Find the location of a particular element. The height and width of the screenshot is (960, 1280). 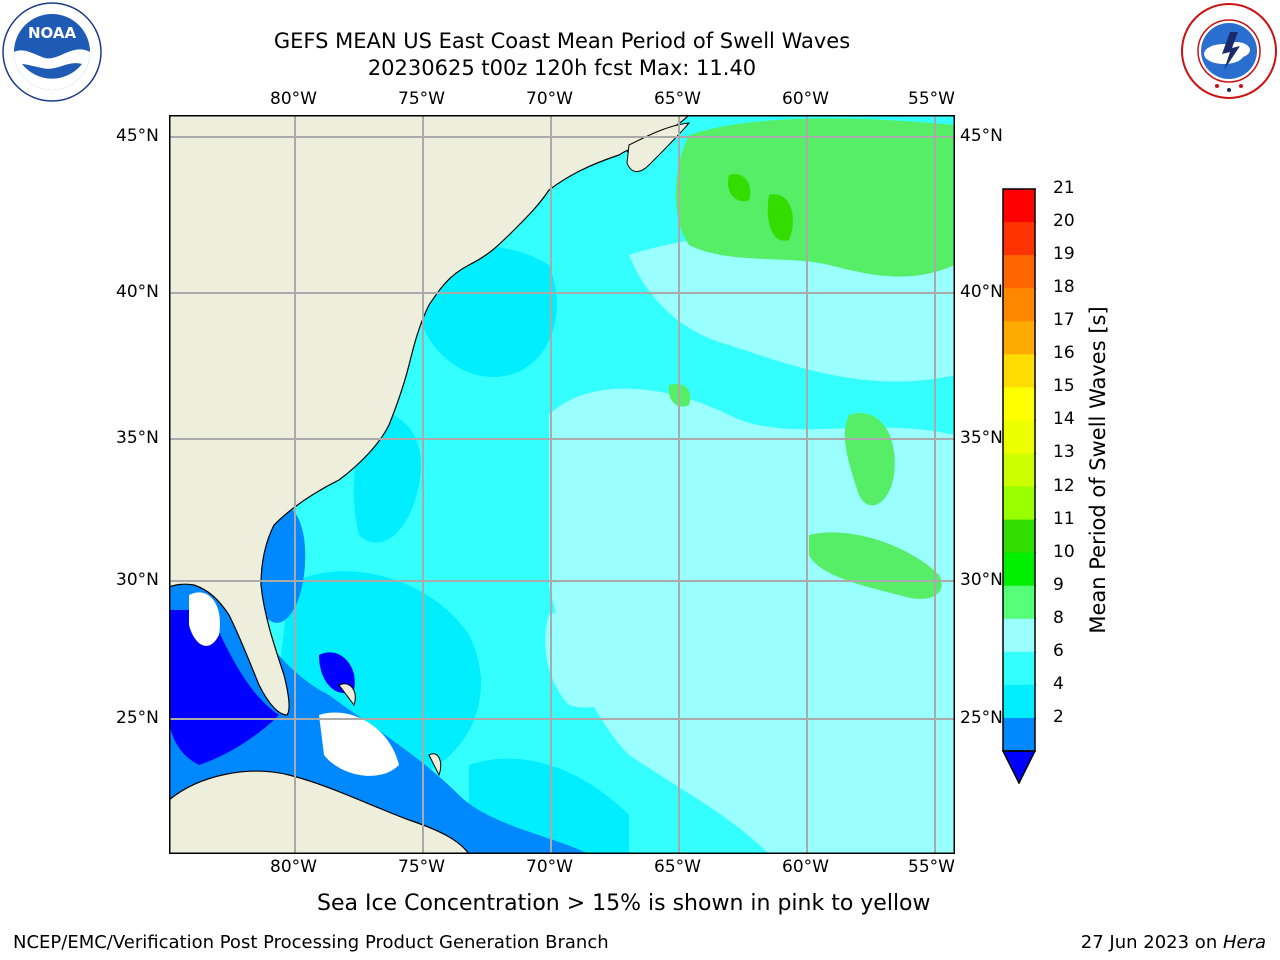

colorbar-title: Mean Period of Swell Waves [s] is located at coordinates (1098, 470).